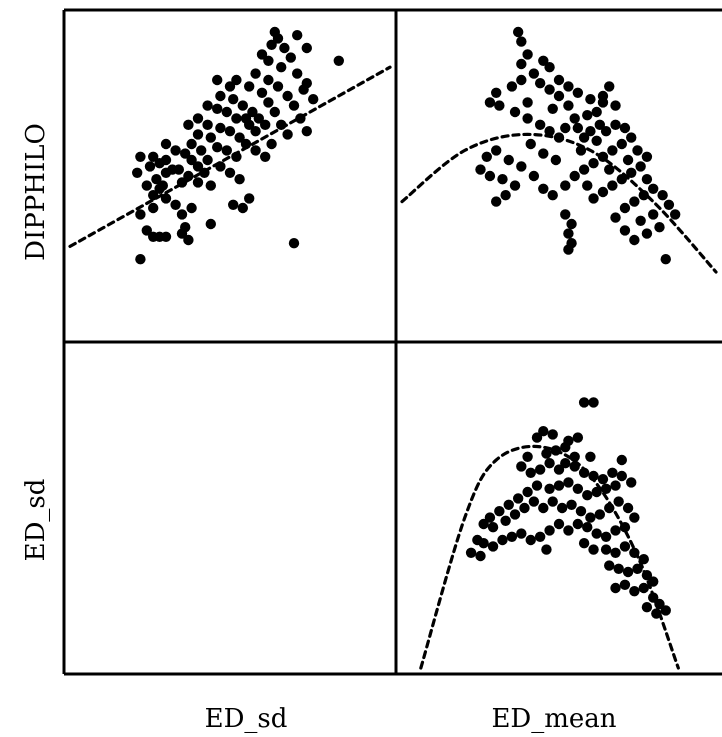 The width and height of the screenshot is (722, 737). Describe the element at coordinates (246, 719) in the screenshot. I see `column-label-ed-sd: ED_sd` at that location.